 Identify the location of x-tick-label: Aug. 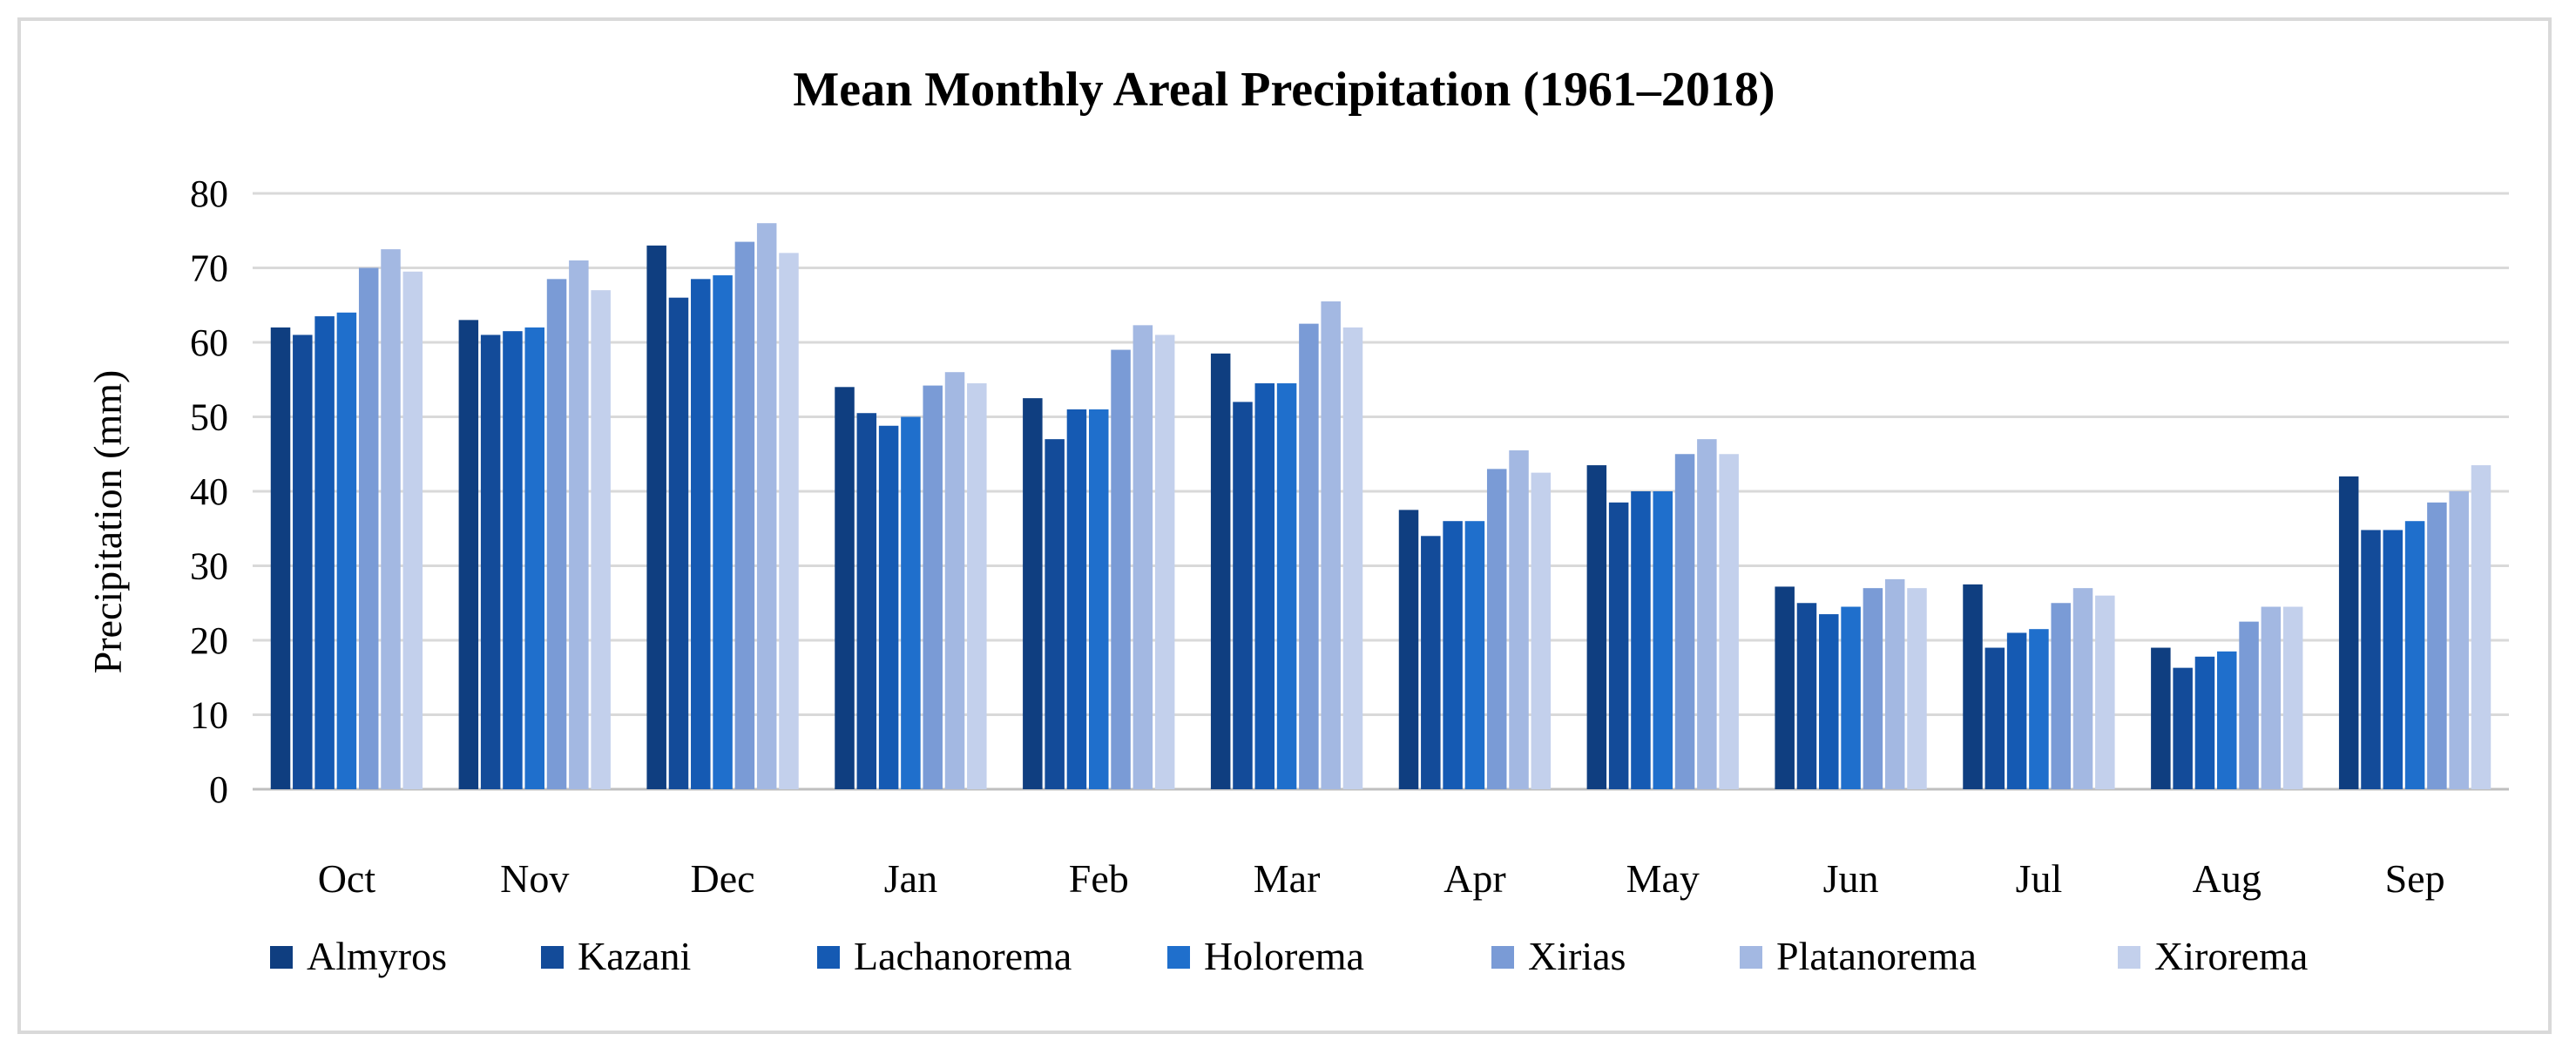
(2227, 878).